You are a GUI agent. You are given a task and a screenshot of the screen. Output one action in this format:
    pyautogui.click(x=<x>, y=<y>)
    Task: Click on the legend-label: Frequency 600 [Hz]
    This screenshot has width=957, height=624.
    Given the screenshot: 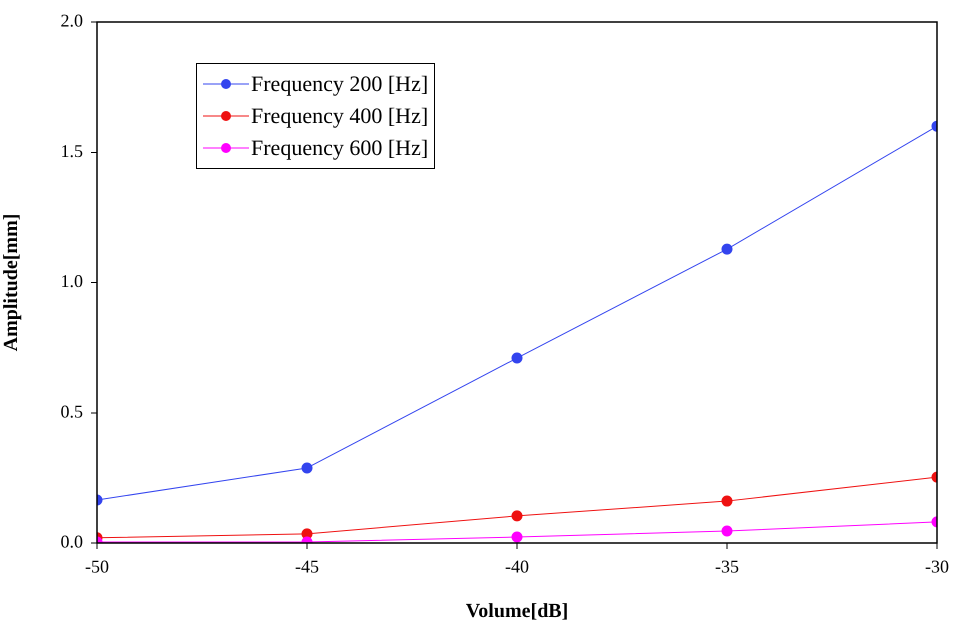 What is the action you would take?
    pyautogui.click(x=339, y=148)
    